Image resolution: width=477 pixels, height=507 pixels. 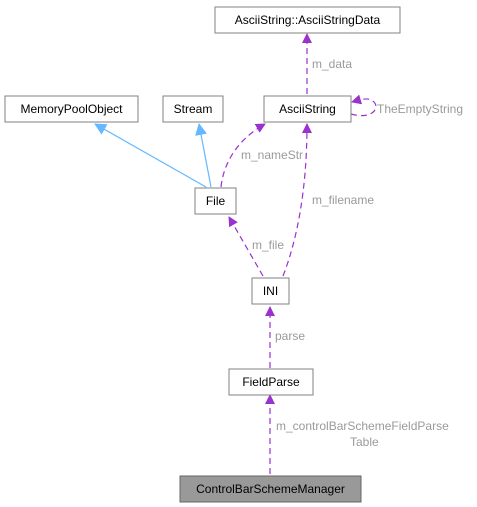 I want to click on edge-the-empty-string, so click(x=363, y=105).